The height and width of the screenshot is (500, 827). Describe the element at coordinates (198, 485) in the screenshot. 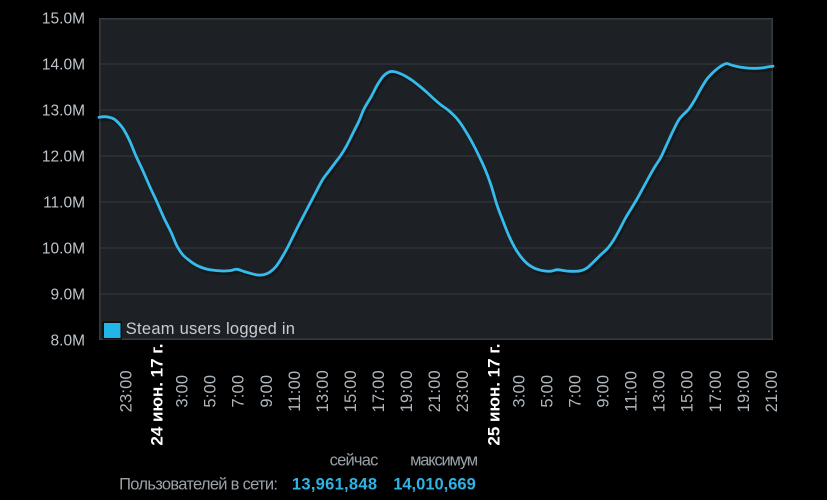

I see `svg-text: Пользователей в сети:` at that location.